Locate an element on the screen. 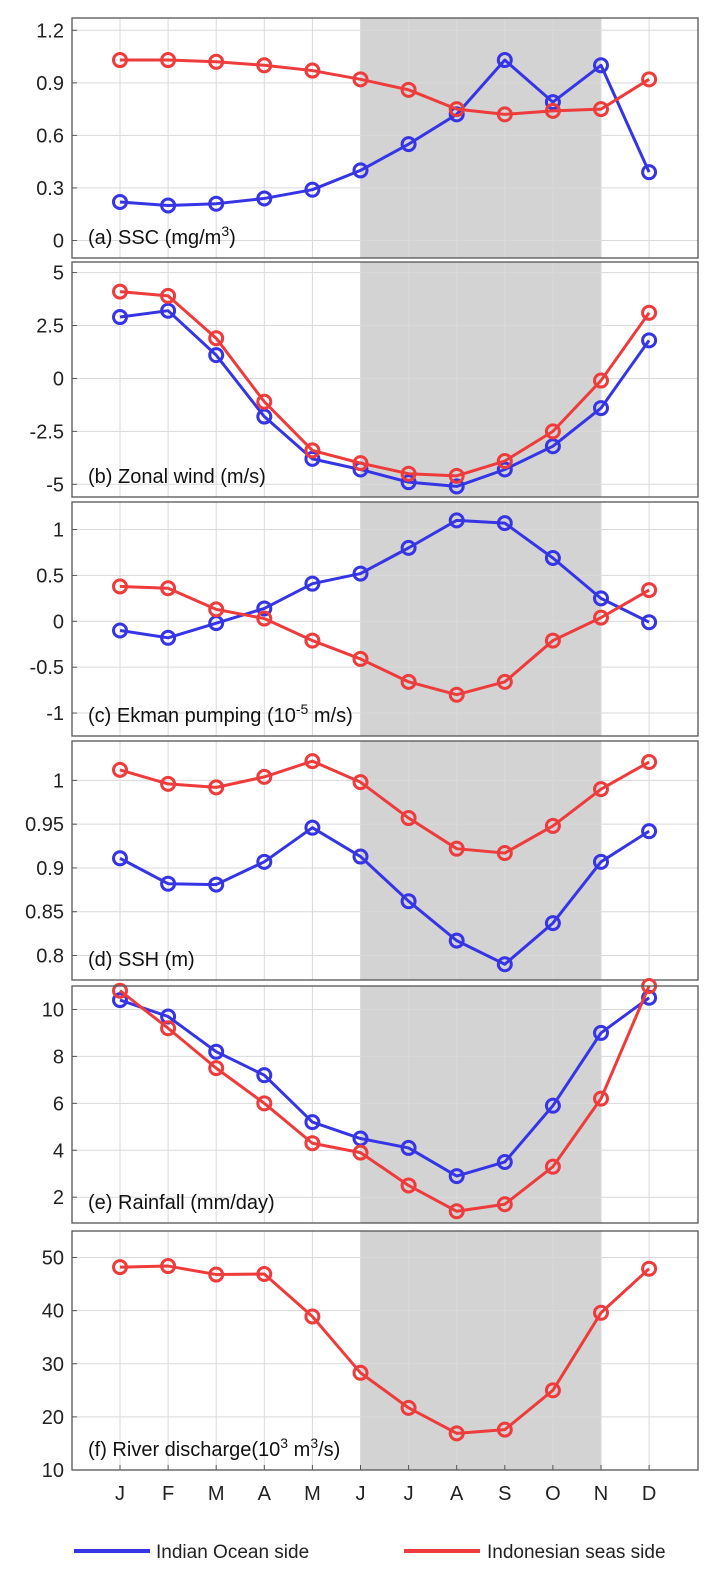  panel-ekman: -1 -0.5 0 0.5 1 (c) Ekman pumping (10-5 m/s) is located at coordinates (364, 619).